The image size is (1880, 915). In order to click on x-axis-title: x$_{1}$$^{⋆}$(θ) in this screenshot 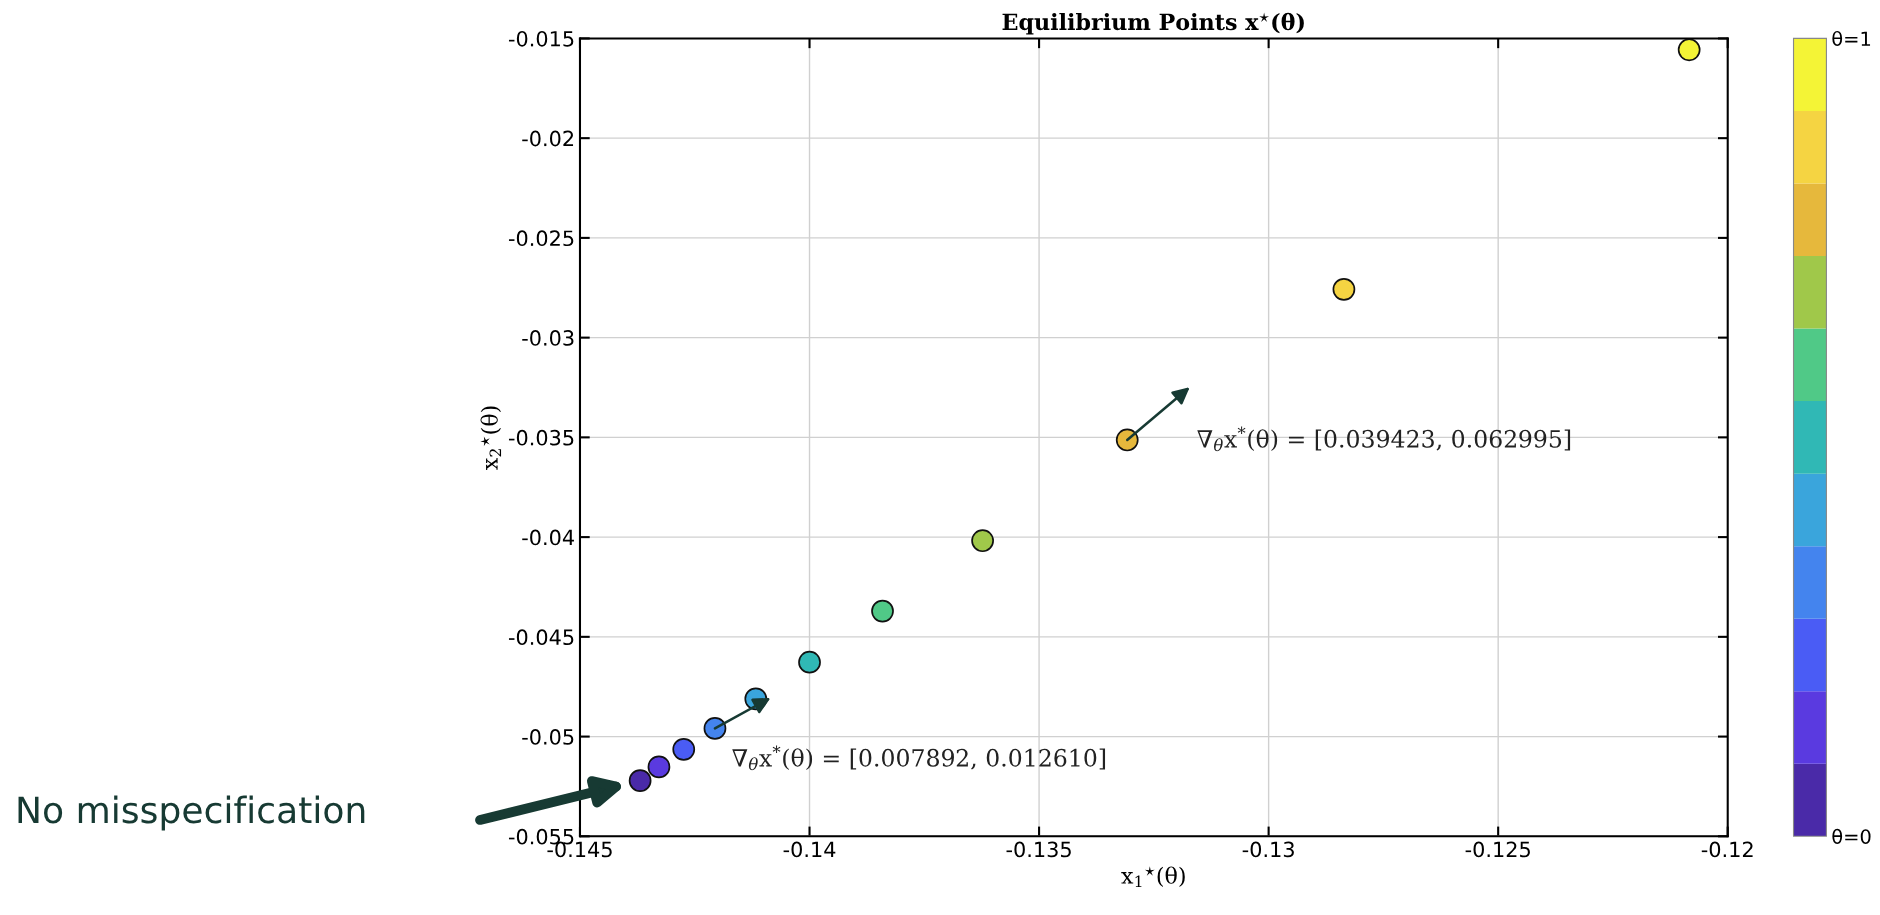, I will do `click(1153, 877)`.